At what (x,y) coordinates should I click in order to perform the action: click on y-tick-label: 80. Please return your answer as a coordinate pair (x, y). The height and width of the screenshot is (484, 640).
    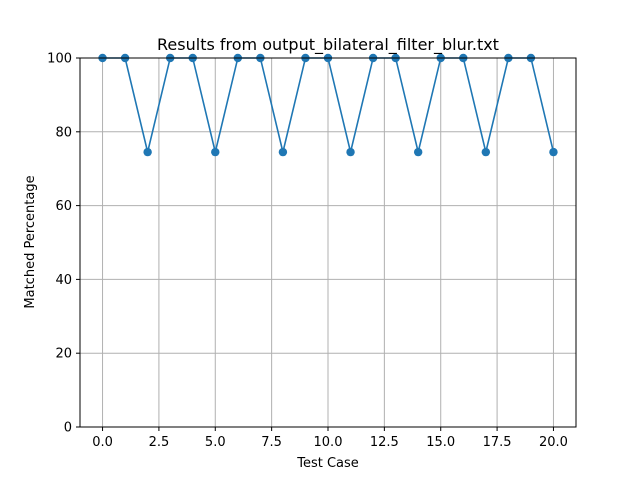
    Looking at the image, I should click on (63, 132).